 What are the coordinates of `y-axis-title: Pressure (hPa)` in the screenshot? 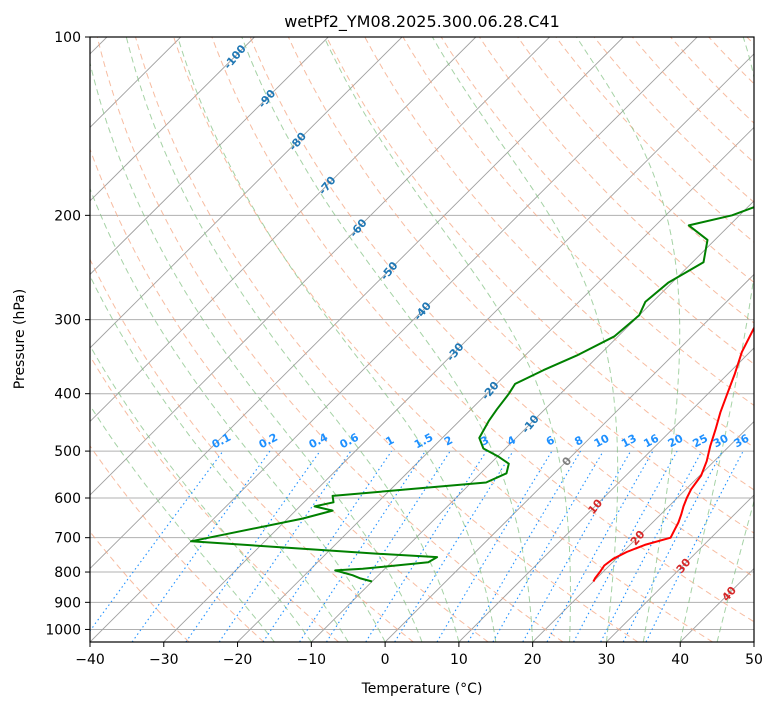 It's located at (20, 339).